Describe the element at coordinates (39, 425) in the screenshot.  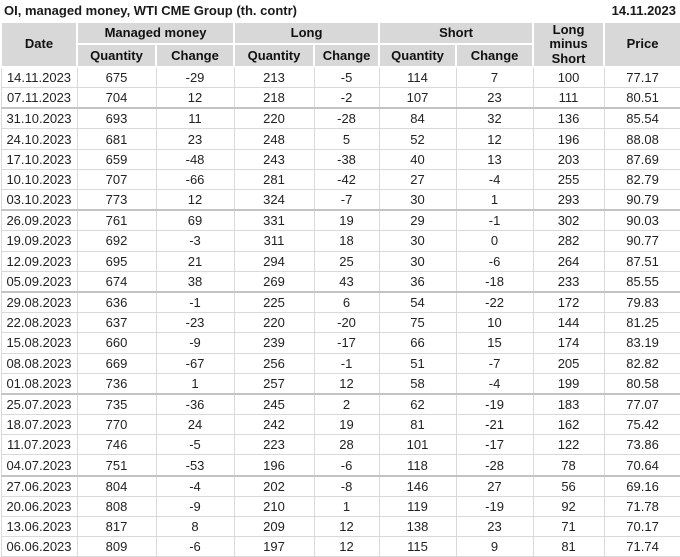
I see `cell-date: 18.07.2023` at that location.